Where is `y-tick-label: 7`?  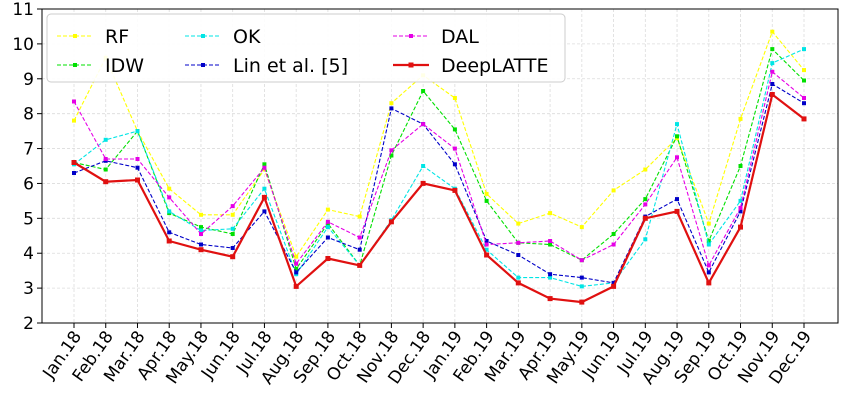 y-tick-label: 7 is located at coordinates (28, 150).